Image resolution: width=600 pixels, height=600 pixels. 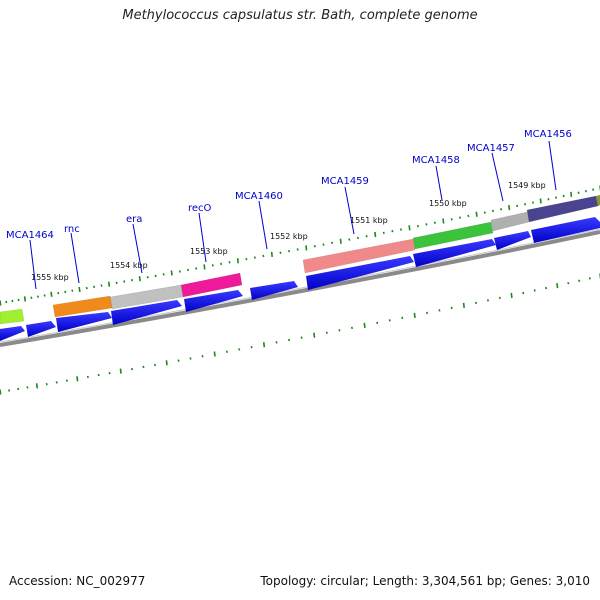 What do you see at coordinates (548, 134) in the screenshot?
I see `gene-label-mca1456: MCA1456` at bounding box center [548, 134].